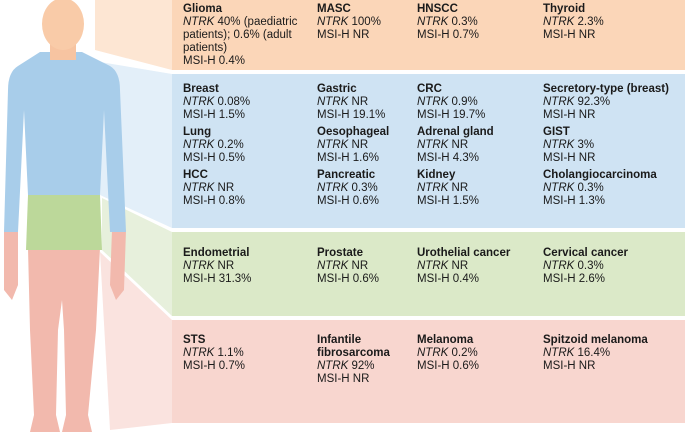 The width and height of the screenshot is (685, 439). I want to click on tumour-entry: GIST NTRK 3% MSI-H NR, so click(614, 145).